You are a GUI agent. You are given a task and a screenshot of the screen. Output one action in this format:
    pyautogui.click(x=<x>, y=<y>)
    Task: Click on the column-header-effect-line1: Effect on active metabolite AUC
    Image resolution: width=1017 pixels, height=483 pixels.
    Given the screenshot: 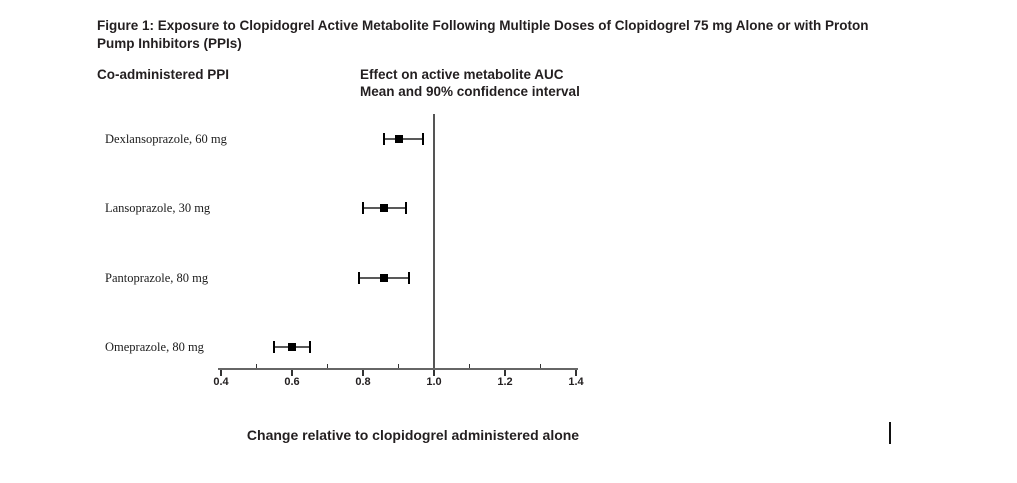 What is the action you would take?
    pyautogui.click(x=462, y=74)
    